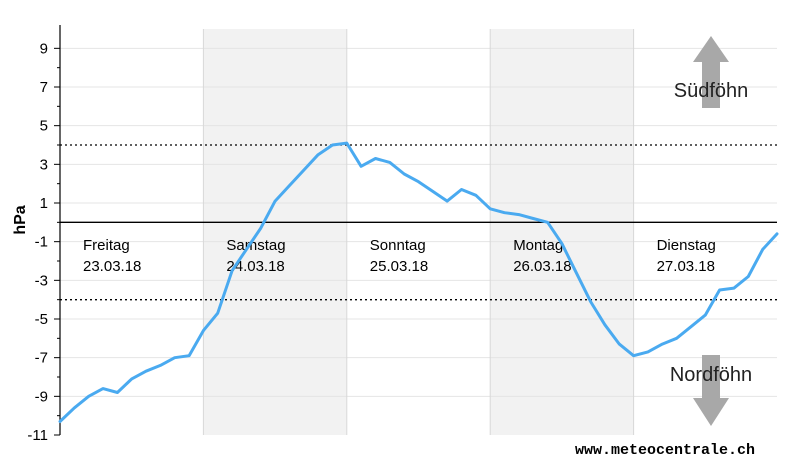 The height and width of the screenshot is (462, 800). I want to click on y-tick-label: -7, so click(41, 358).